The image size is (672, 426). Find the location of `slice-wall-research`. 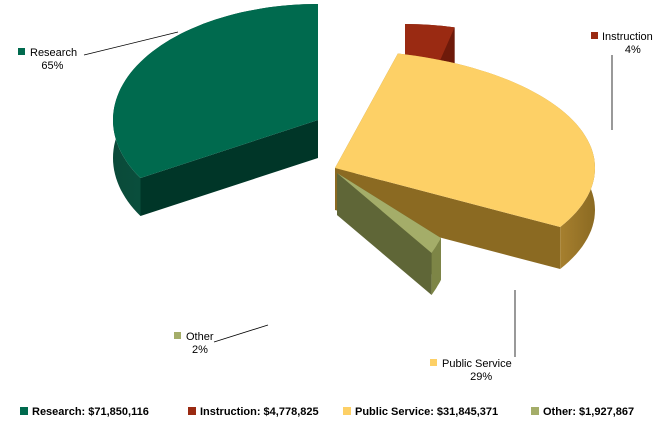

slice-wall-research is located at coordinates (229, 168).